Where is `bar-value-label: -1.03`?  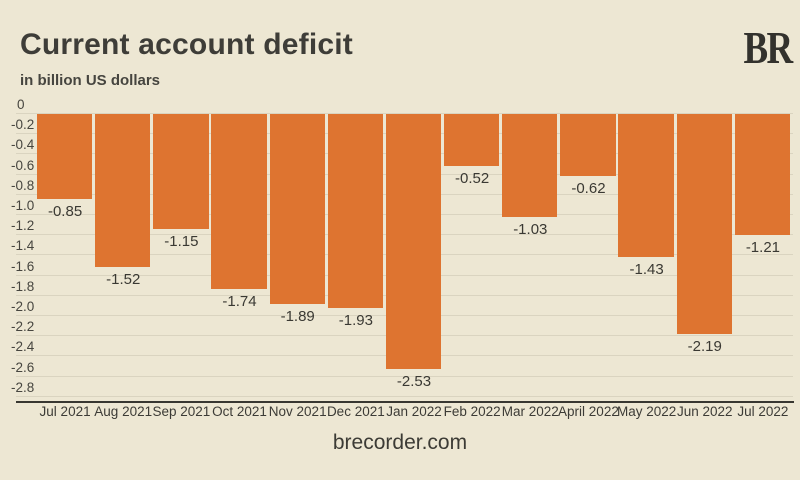 bar-value-label: -1.03 is located at coordinates (530, 230).